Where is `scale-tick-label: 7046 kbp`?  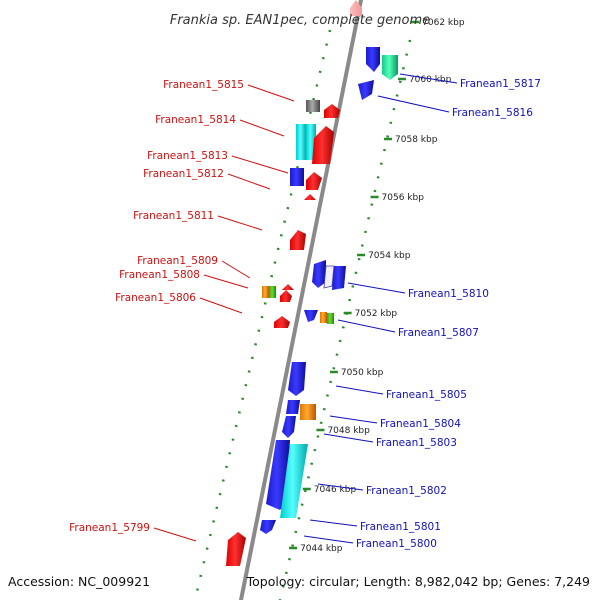
scale-tick-label: 7046 kbp is located at coordinates (335, 490).